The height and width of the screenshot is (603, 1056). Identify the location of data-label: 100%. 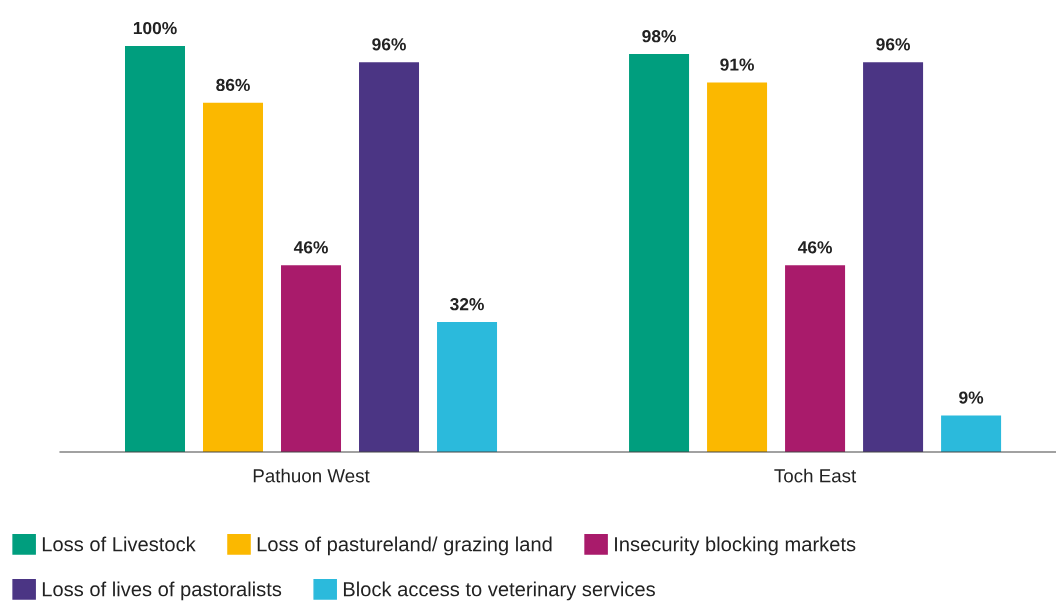
(155, 28).